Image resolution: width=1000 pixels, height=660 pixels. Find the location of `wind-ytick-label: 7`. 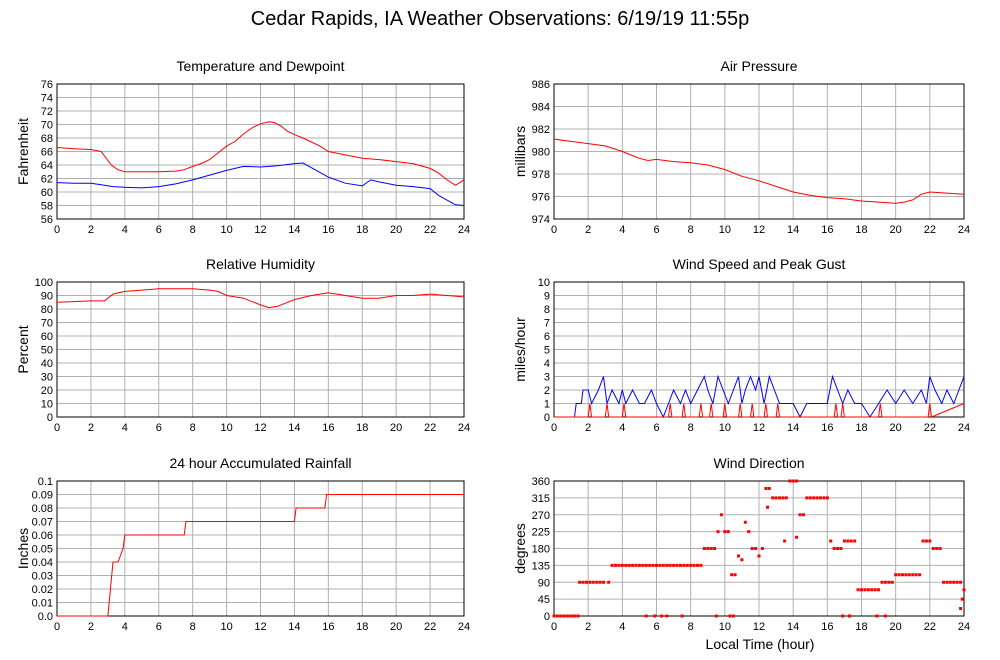

wind-ytick-label: 7 is located at coordinates (547, 324).